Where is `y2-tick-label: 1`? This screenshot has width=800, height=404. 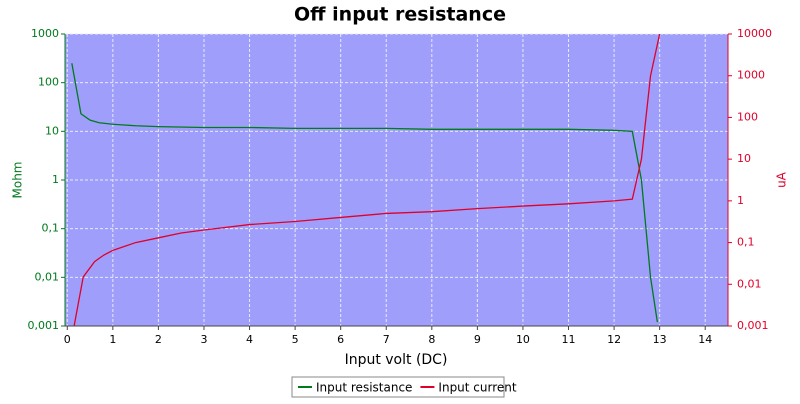
y2-tick-label: 1 is located at coordinates (740, 200).